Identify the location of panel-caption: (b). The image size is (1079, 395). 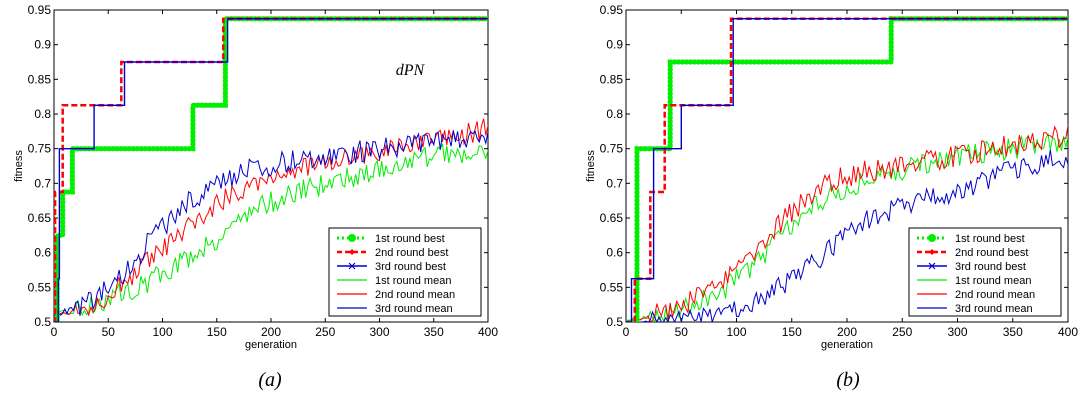
(848, 380).